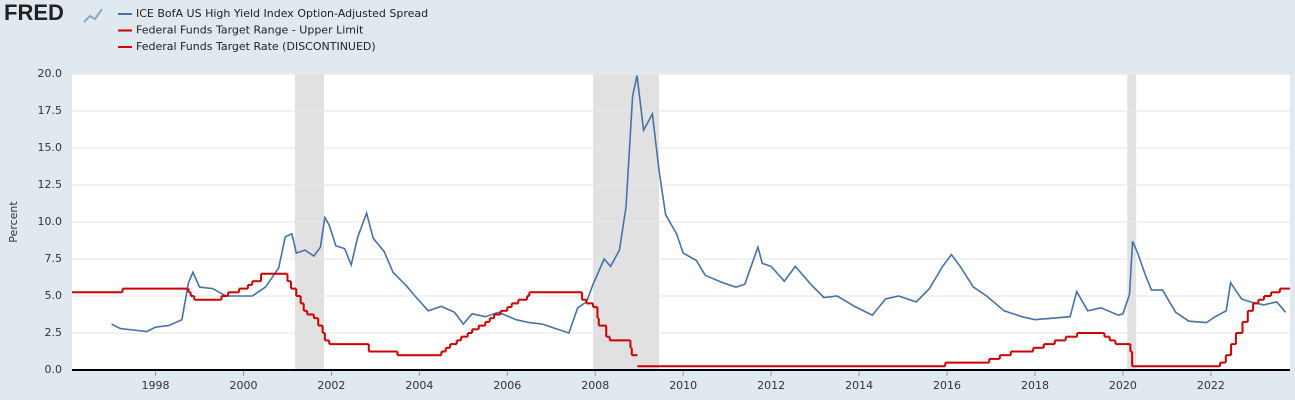 The width and height of the screenshot is (1295, 400). What do you see at coordinates (1123, 385) in the screenshot?
I see `x-tick-label: 2020` at bounding box center [1123, 385].